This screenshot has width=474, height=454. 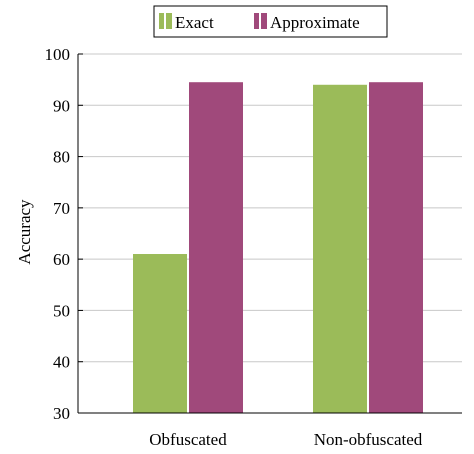 What do you see at coordinates (396, 247) in the screenshot?
I see `bar-approximate-non-obfuscated` at bounding box center [396, 247].